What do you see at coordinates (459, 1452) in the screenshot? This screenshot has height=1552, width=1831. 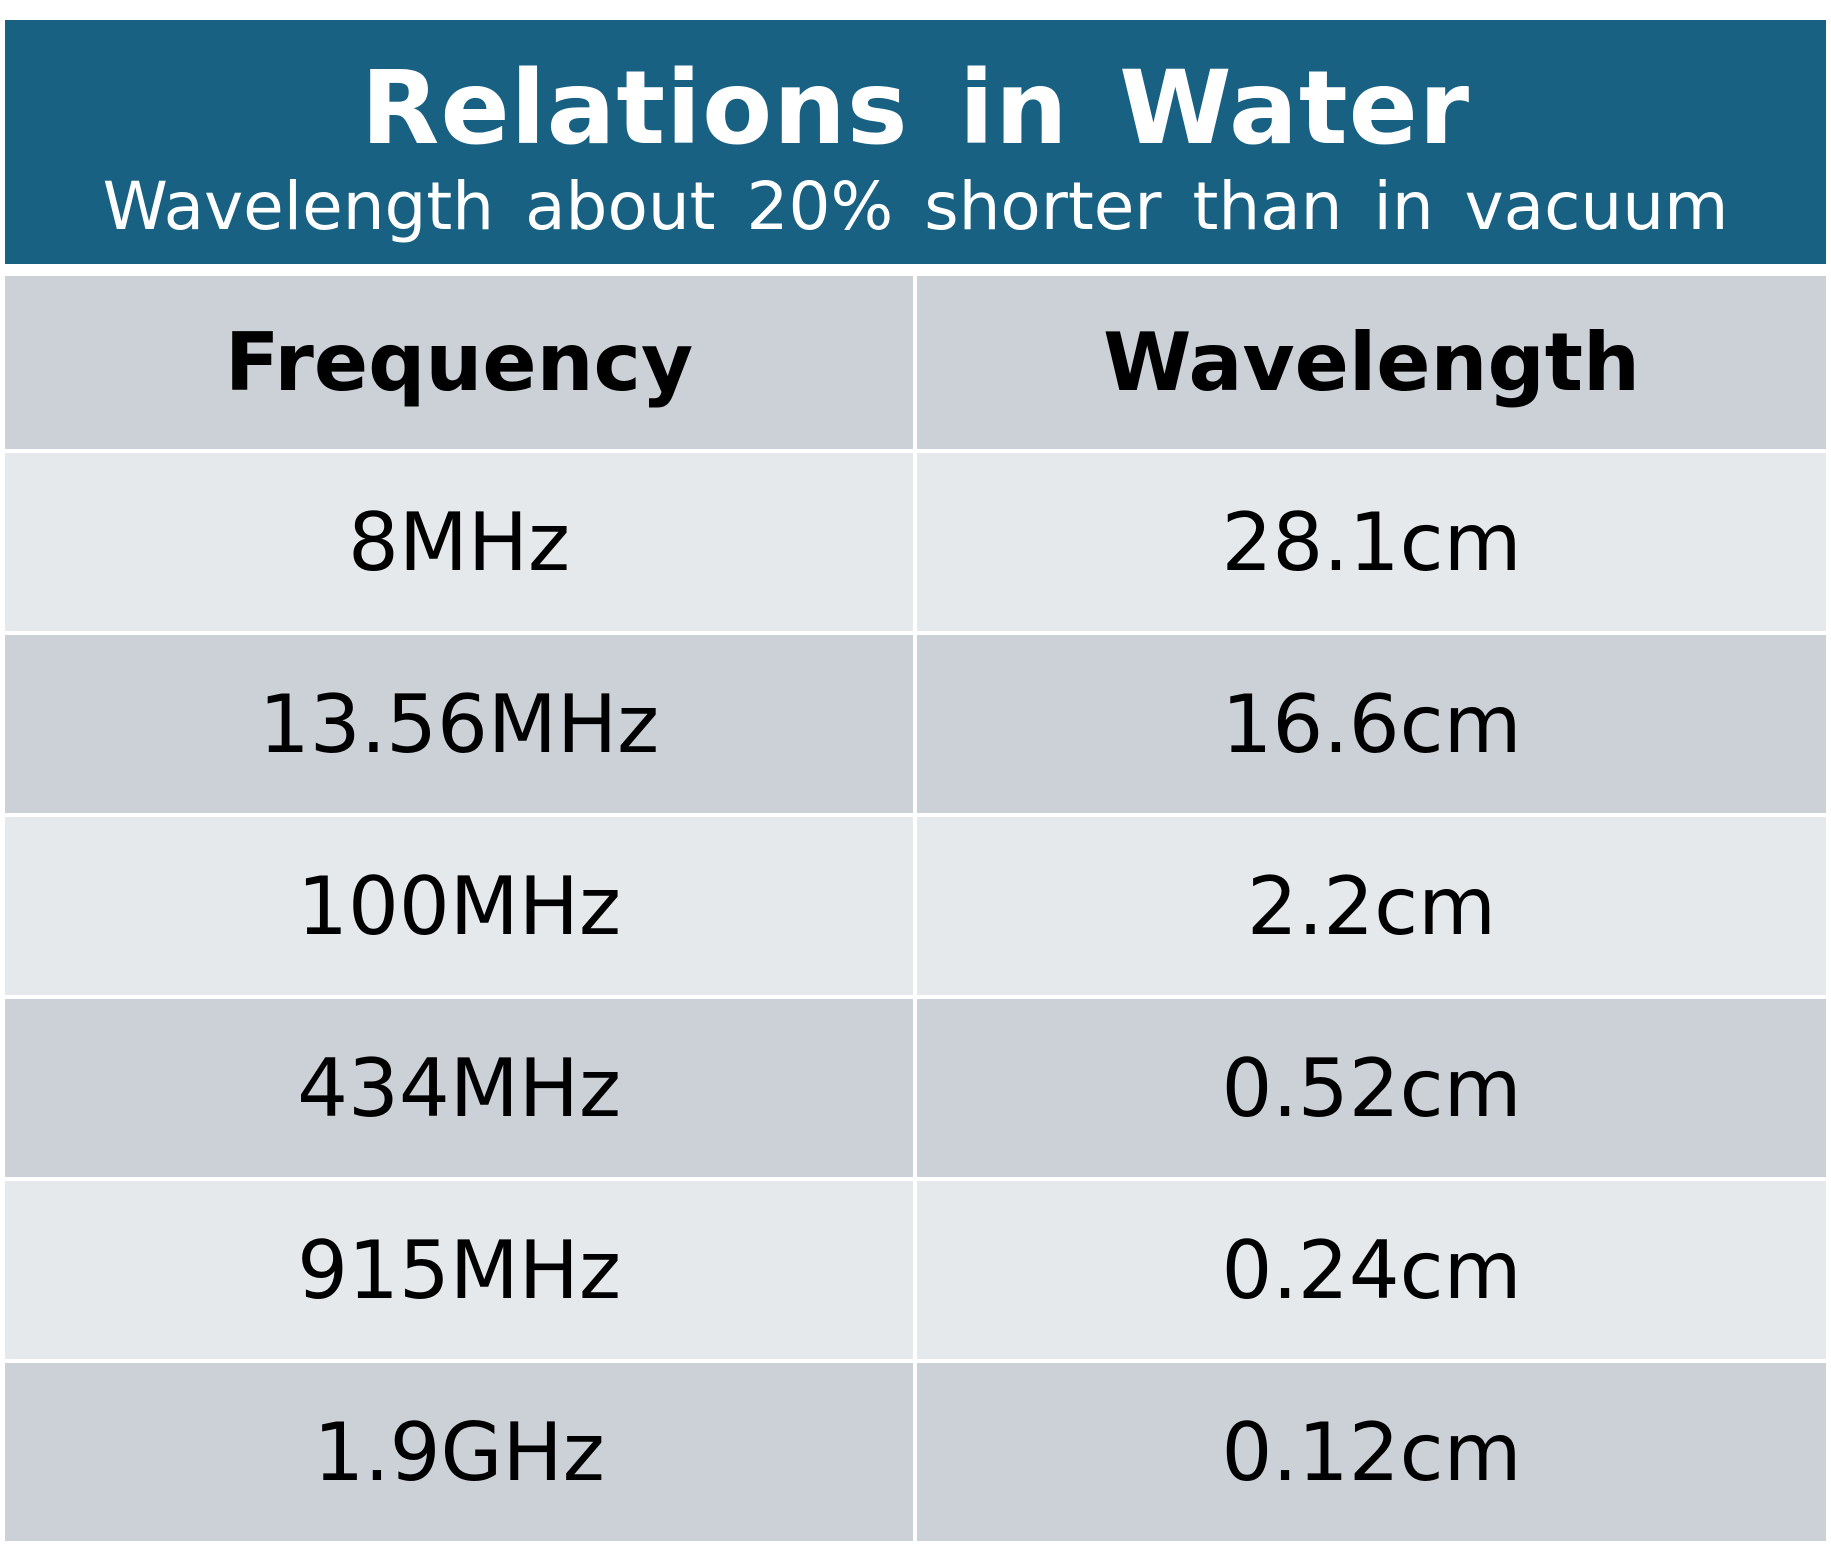 I see `frequency-cell: 1.9GHz` at bounding box center [459, 1452].